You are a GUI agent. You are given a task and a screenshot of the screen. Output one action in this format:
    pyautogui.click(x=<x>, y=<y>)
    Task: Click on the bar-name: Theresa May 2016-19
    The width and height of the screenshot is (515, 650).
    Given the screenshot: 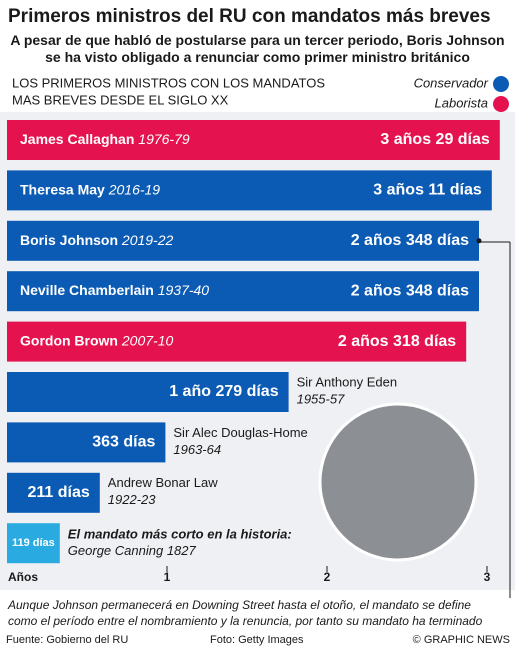 What is the action you would take?
    pyautogui.click(x=90, y=189)
    